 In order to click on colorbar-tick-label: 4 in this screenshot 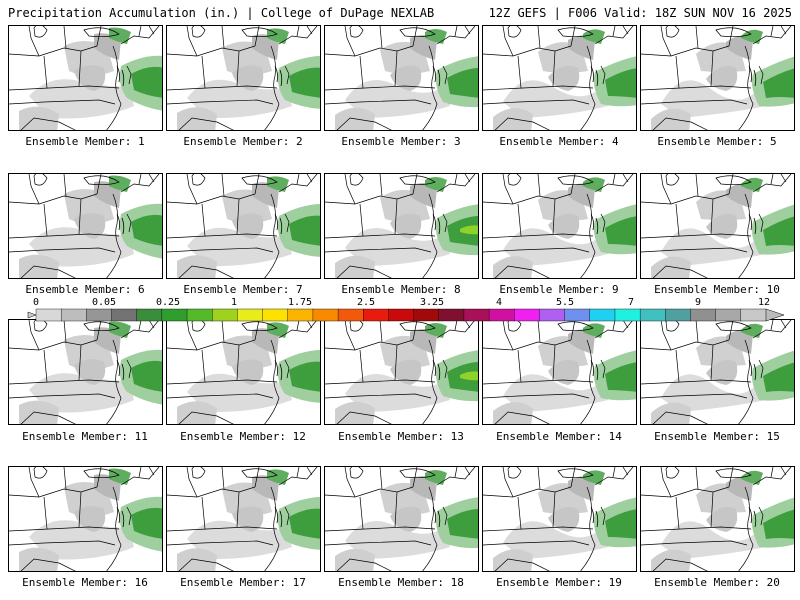, I will do `click(499, 302)`.